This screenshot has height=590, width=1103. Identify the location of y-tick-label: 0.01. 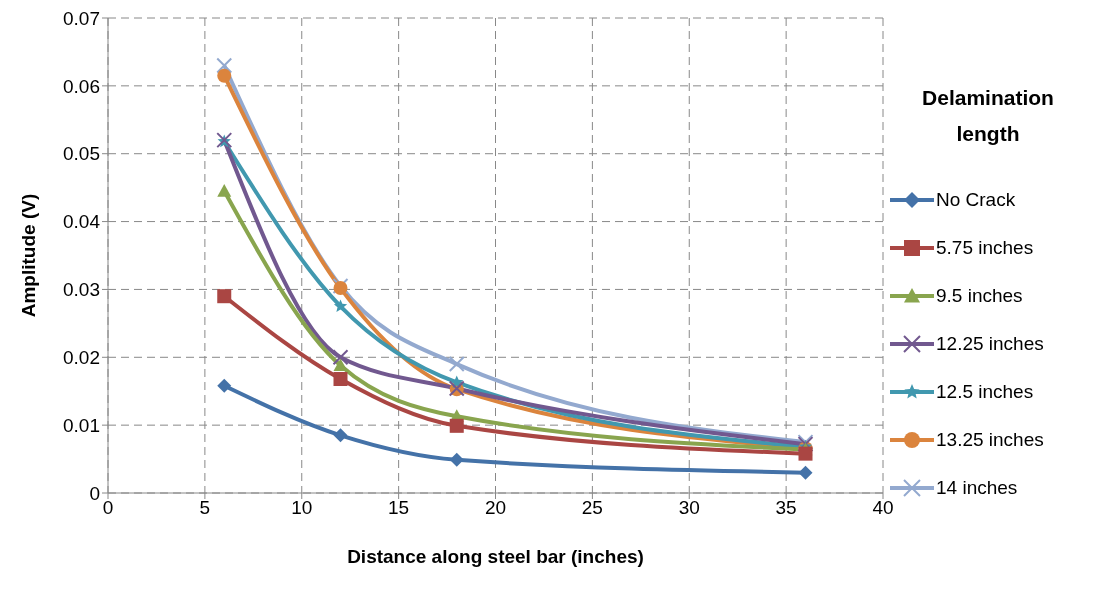
(81, 425).